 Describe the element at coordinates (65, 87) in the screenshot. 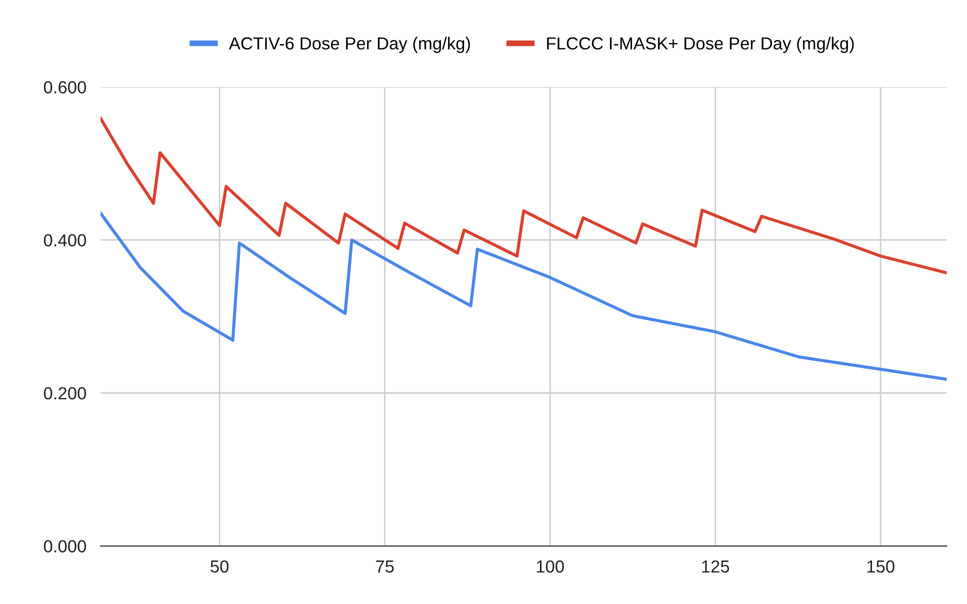

I see `y-tick-label: 0.600` at that location.